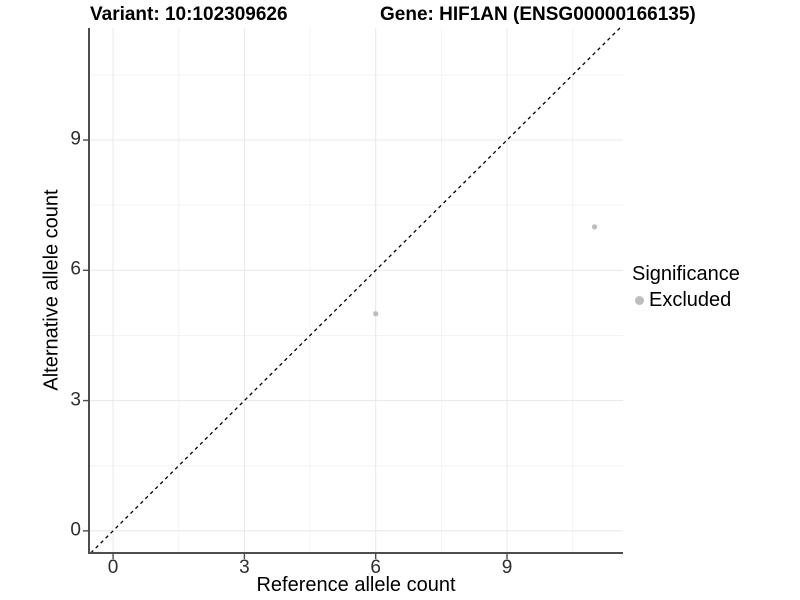 The height and width of the screenshot is (600, 800). I want to click on legend-title: Significance, so click(686, 274).